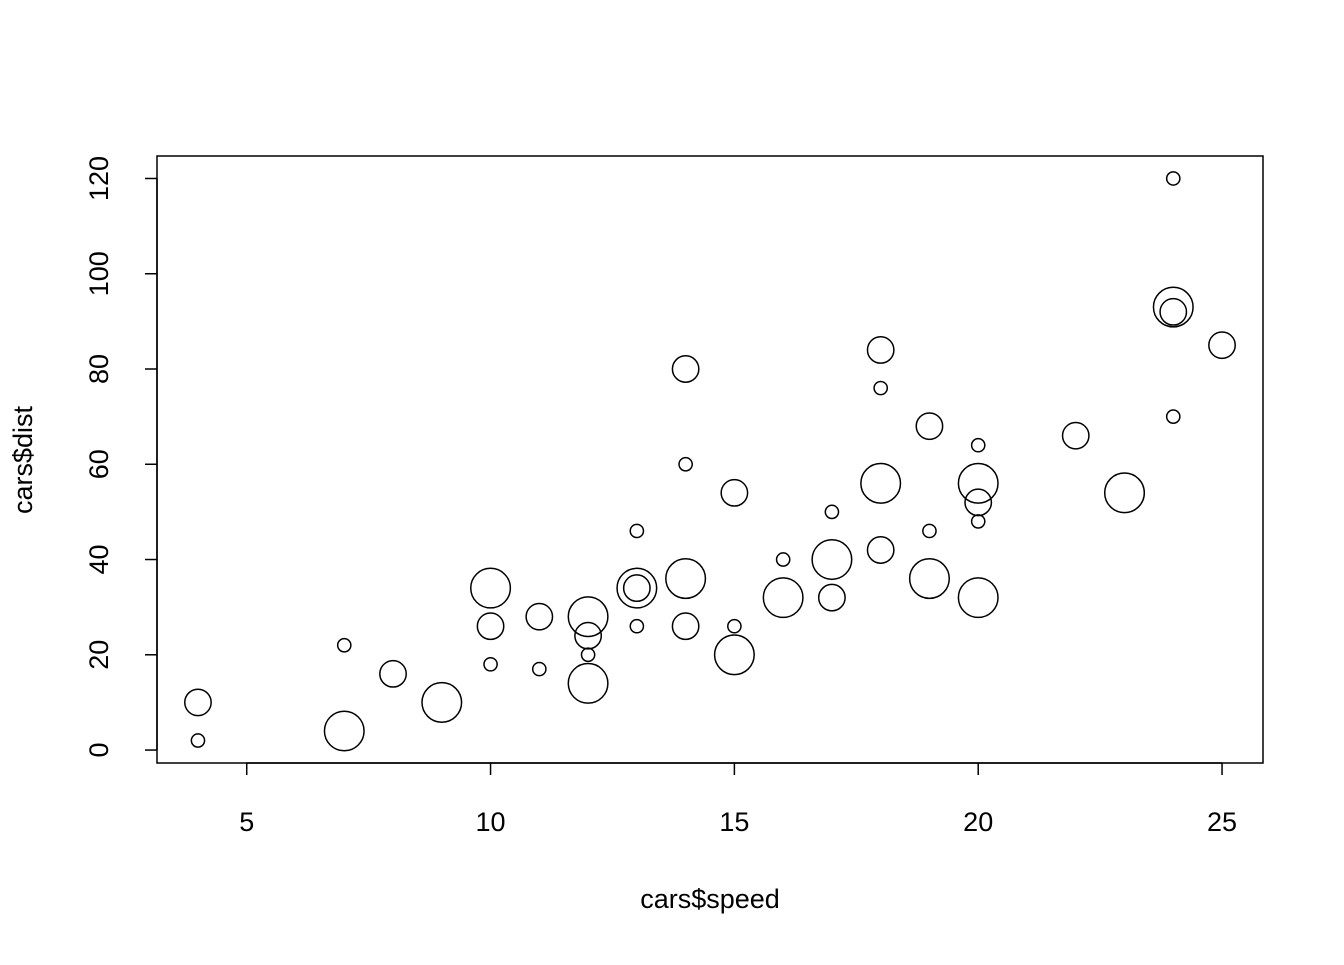  Describe the element at coordinates (1222, 822) in the screenshot. I see `x-tick-label: 25` at that location.